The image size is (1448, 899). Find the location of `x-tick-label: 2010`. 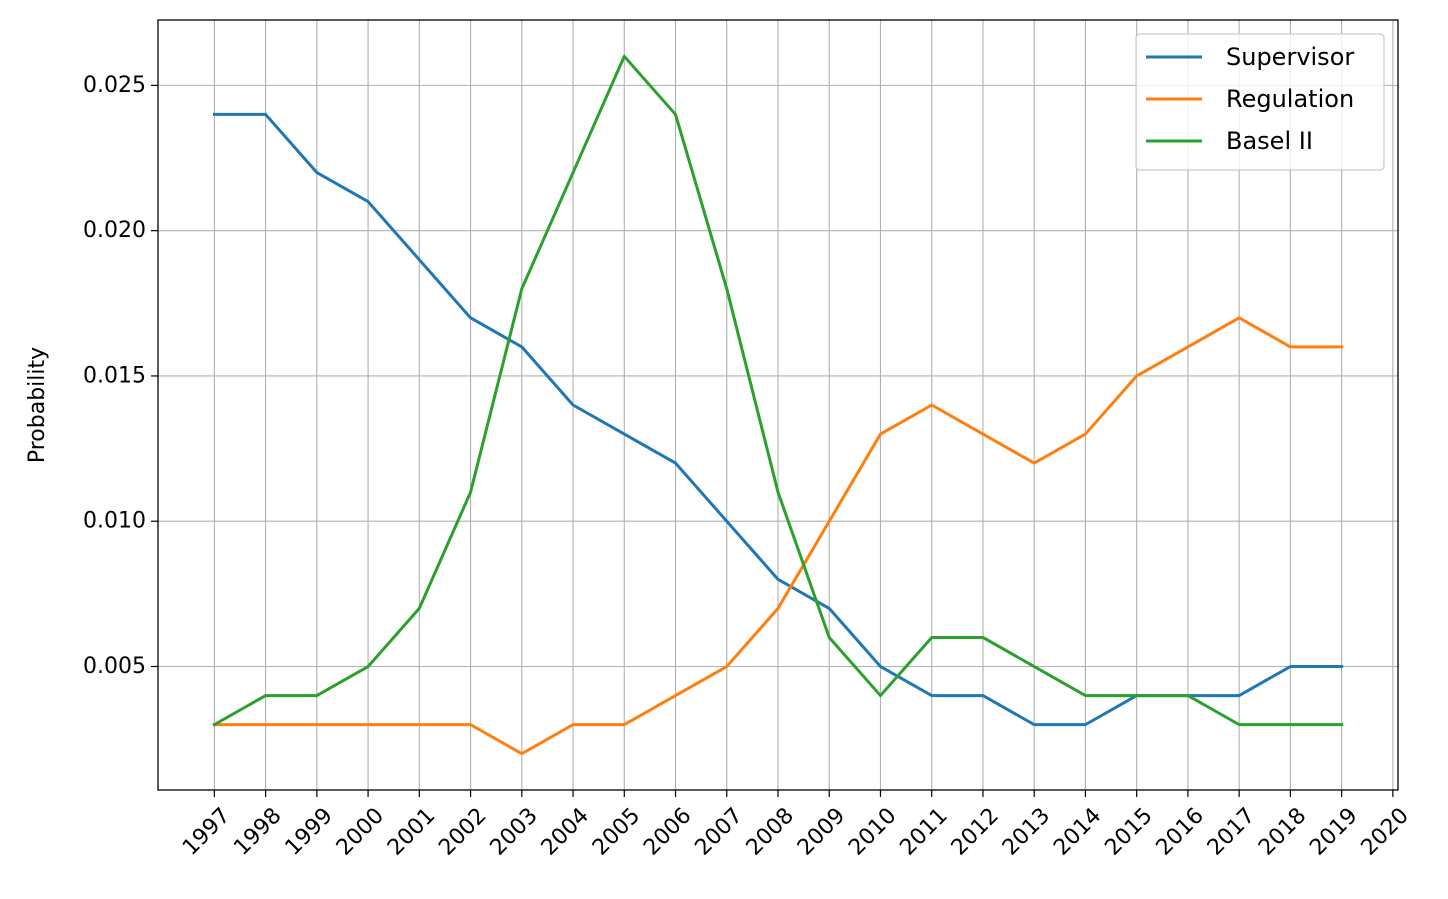

x-tick-label: 2010 is located at coordinates (872, 831).